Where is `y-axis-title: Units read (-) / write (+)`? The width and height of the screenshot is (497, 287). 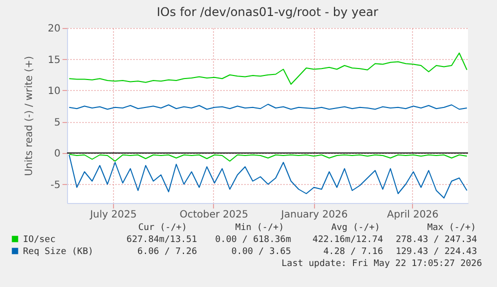 y-axis-title: Units read (-) / write (+) is located at coordinates (29, 116).